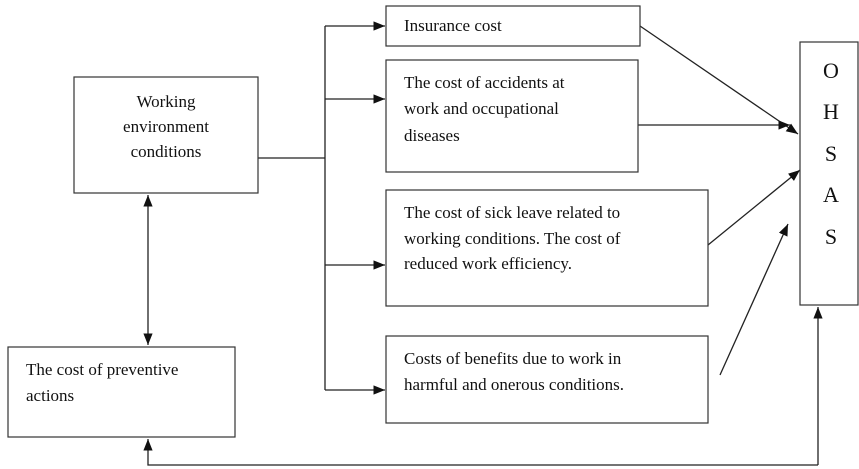 The height and width of the screenshot is (469, 859). I want to click on label: A, so click(831, 194).